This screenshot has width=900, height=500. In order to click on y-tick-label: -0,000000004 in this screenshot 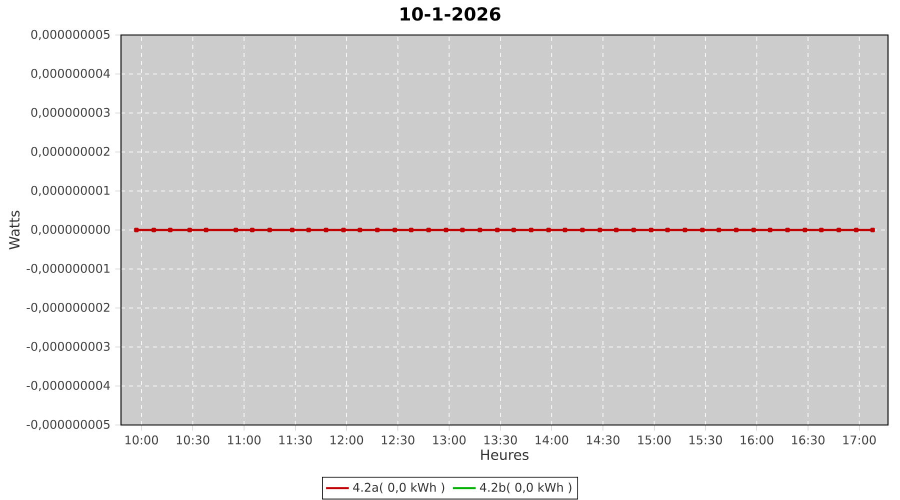, I will do `click(68, 386)`.